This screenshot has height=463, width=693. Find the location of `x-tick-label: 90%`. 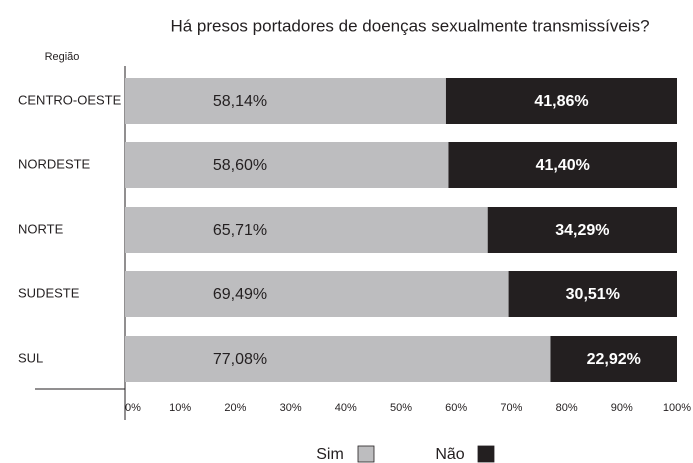

x-tick-label: 90% is located at coordinates (622, 408).